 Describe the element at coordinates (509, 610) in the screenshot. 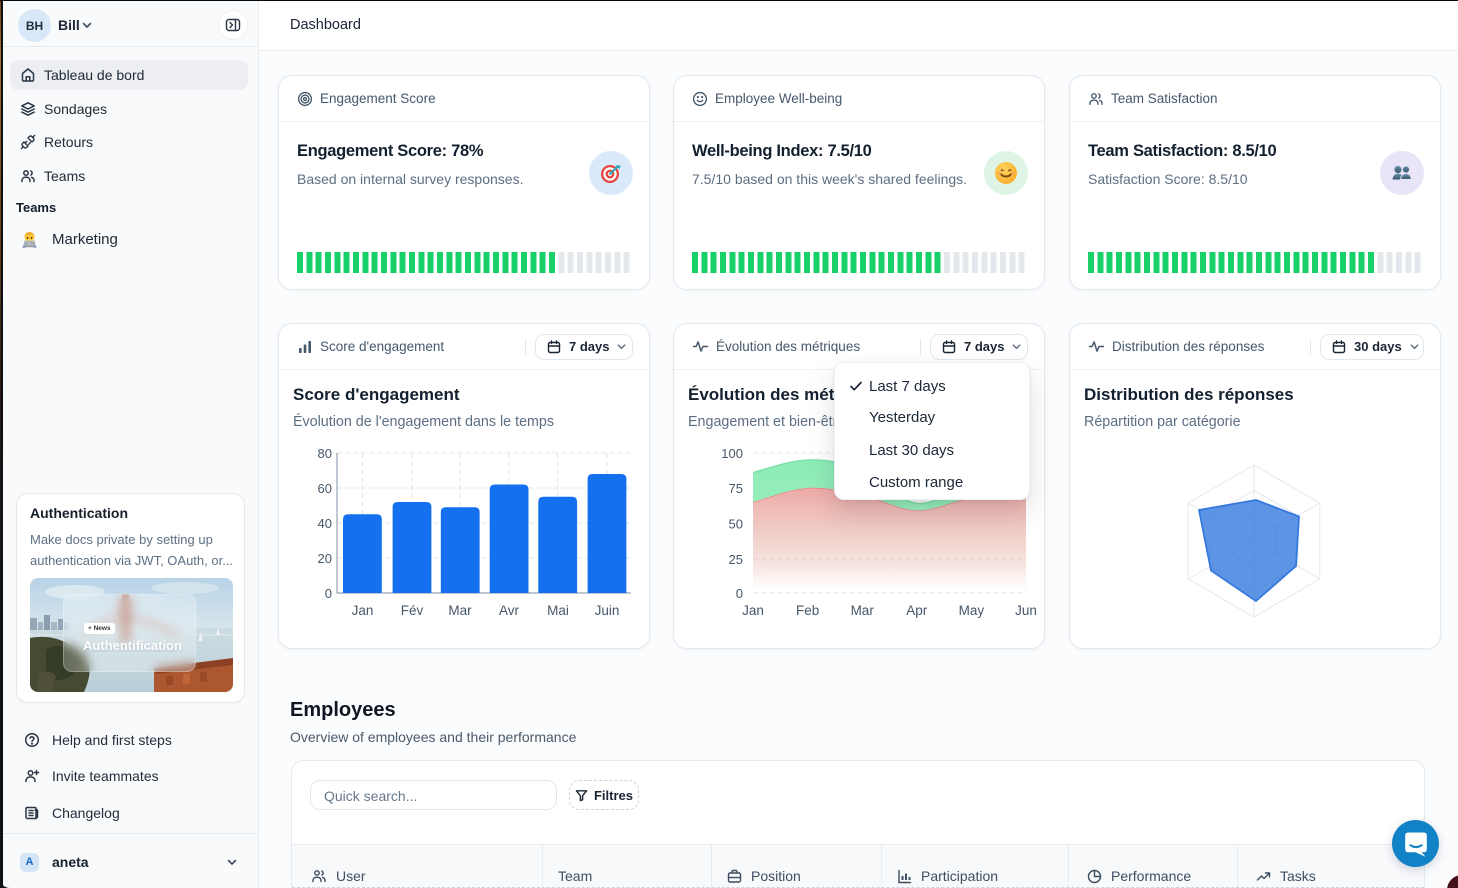

I see `svg-text: Avr` at that location.